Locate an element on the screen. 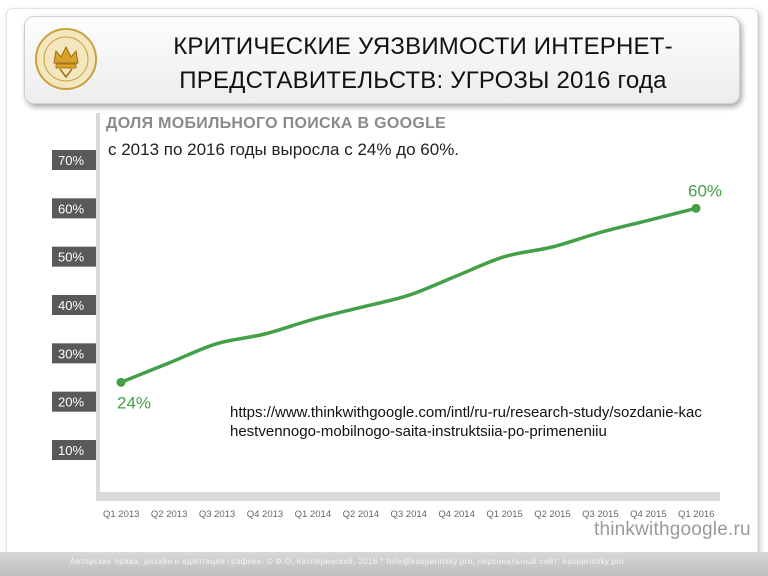 The width and height of the screenshot is (768, 576). end-value-label: 60% is located at coordinates (705, 190).